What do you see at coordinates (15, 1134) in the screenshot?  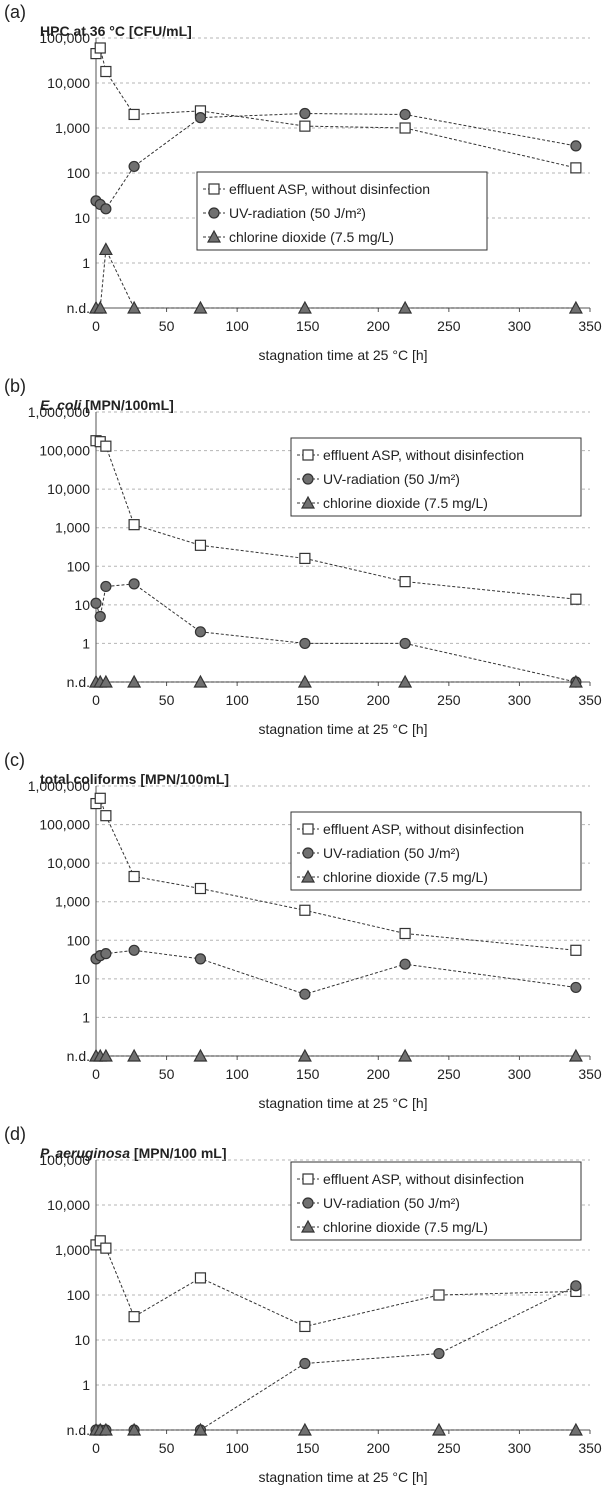 I see `panel-label: (d)` at bounding box center [15, 1134].